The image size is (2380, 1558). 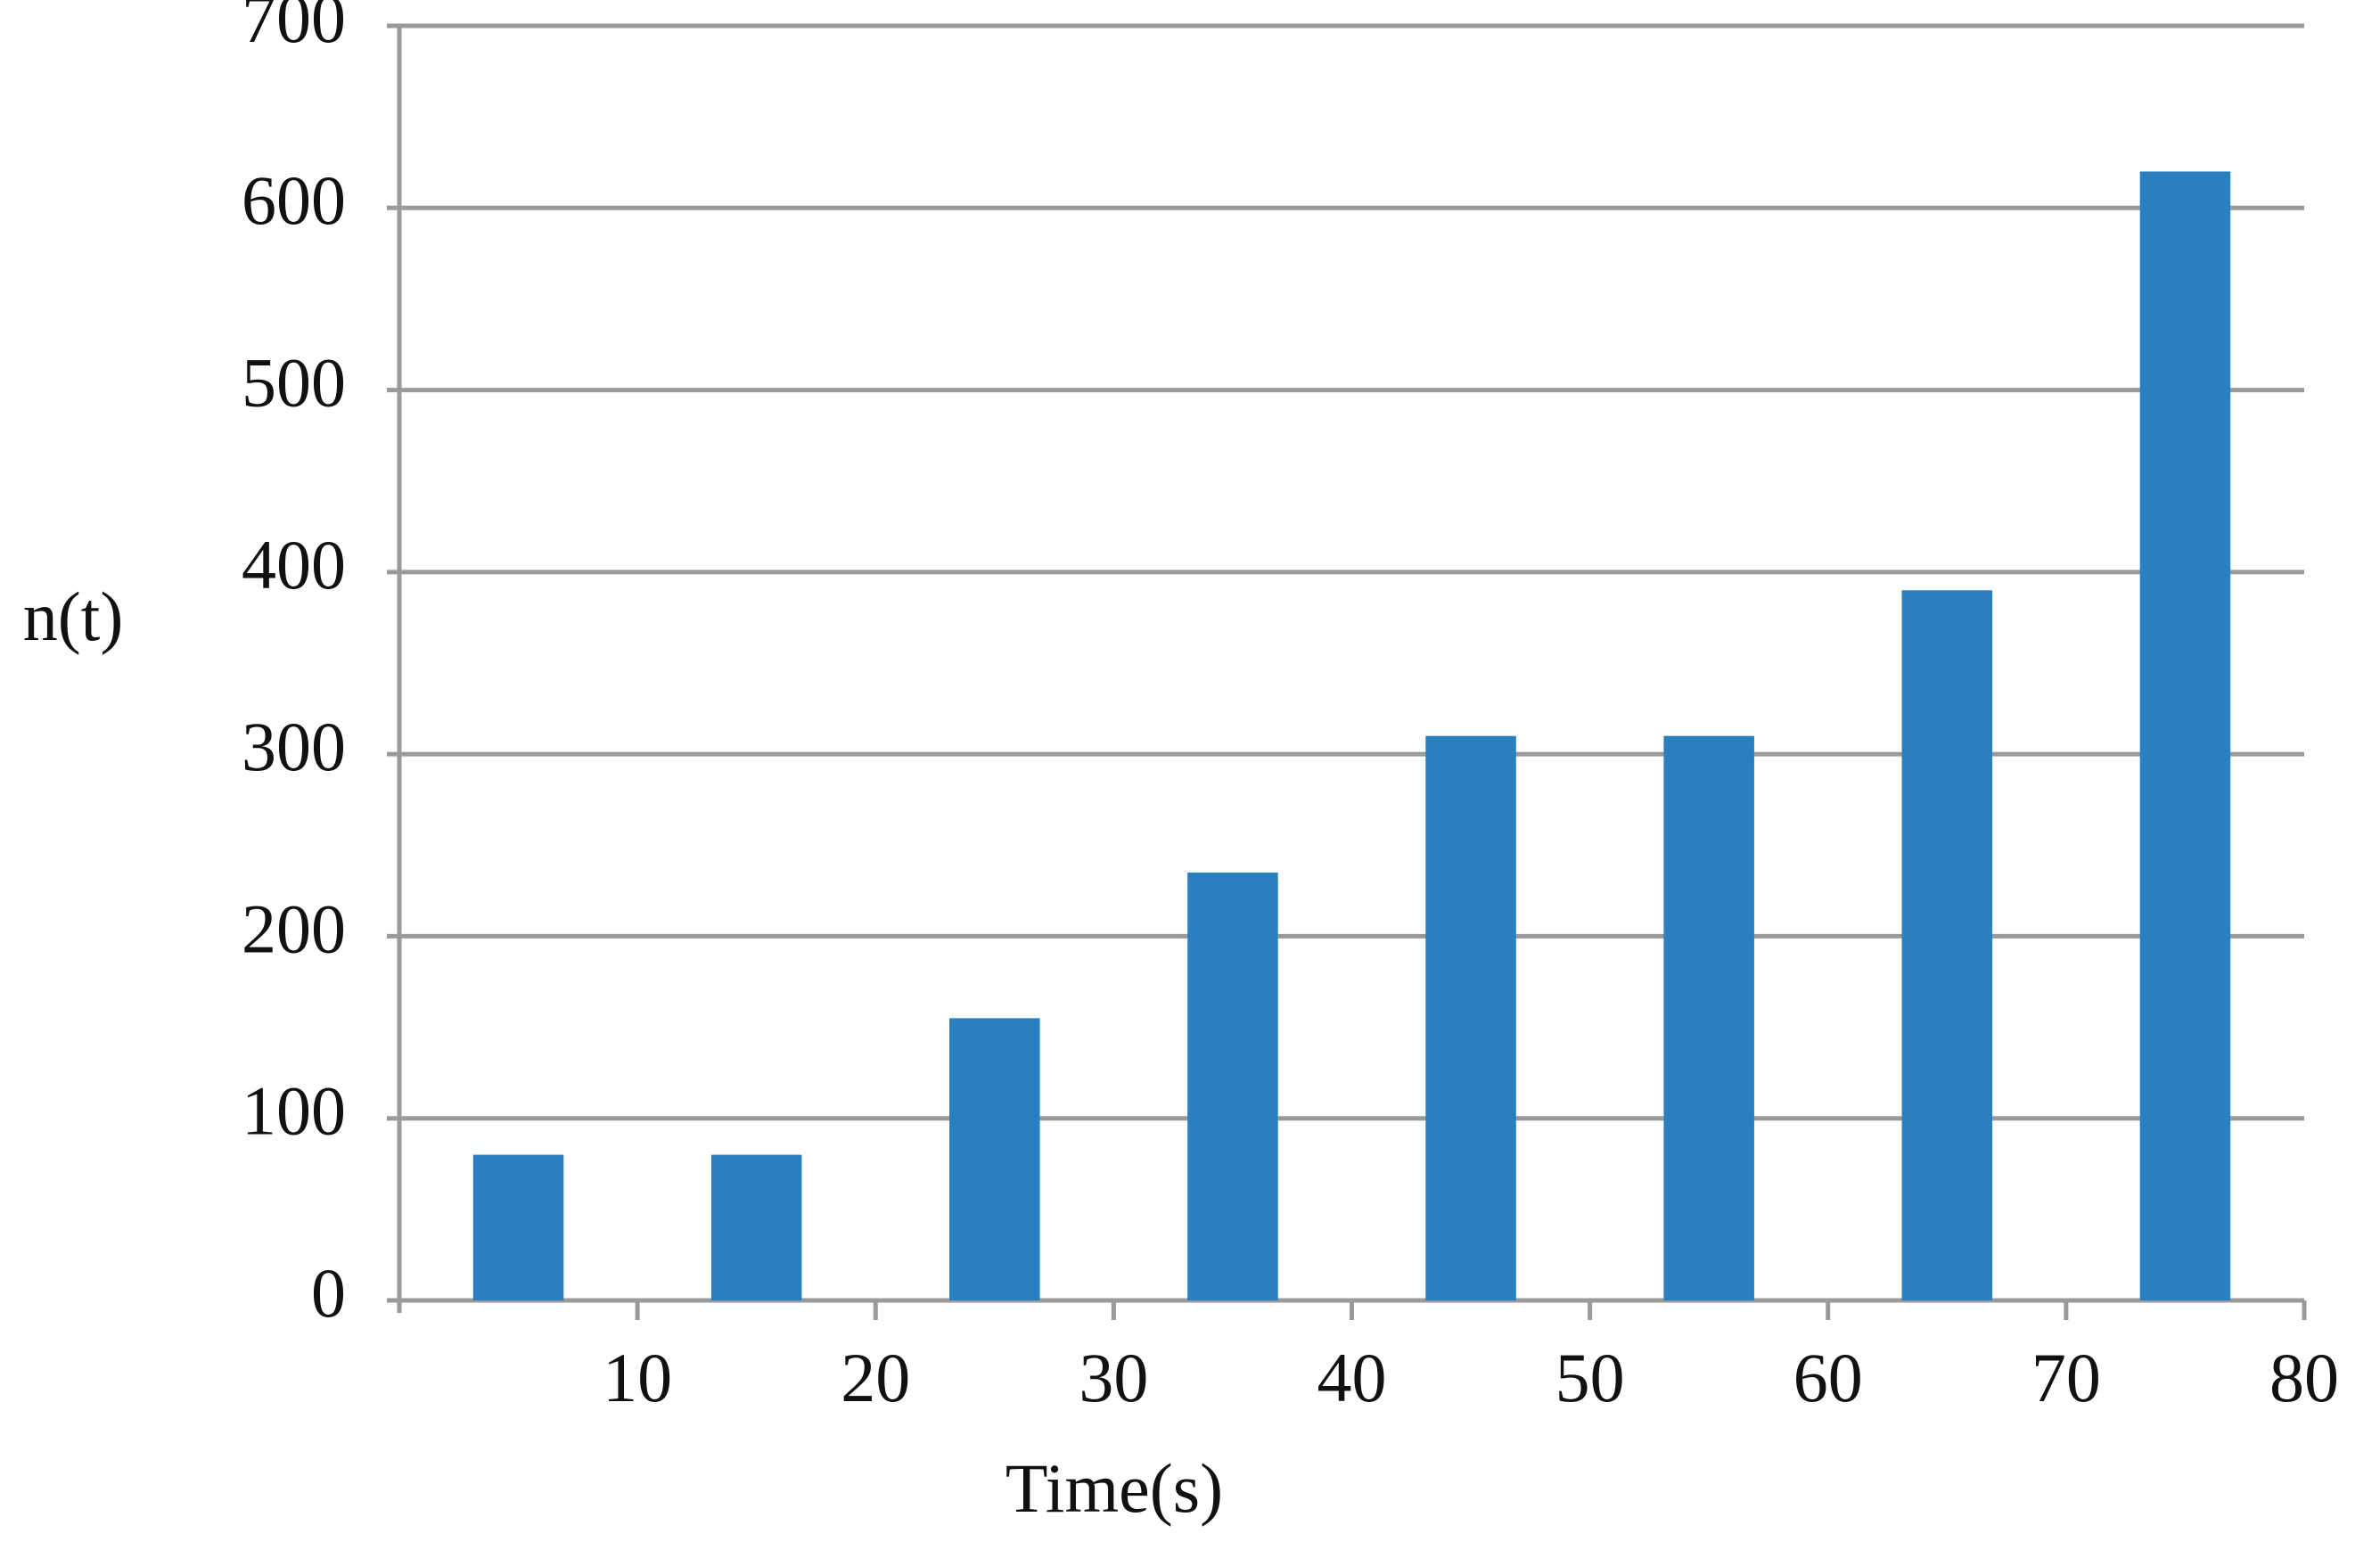 What do you see at coordinates (1113, 1378) in the screenshot?
I see `x-tick-label: 30` at bounding box center [1113, 1378].